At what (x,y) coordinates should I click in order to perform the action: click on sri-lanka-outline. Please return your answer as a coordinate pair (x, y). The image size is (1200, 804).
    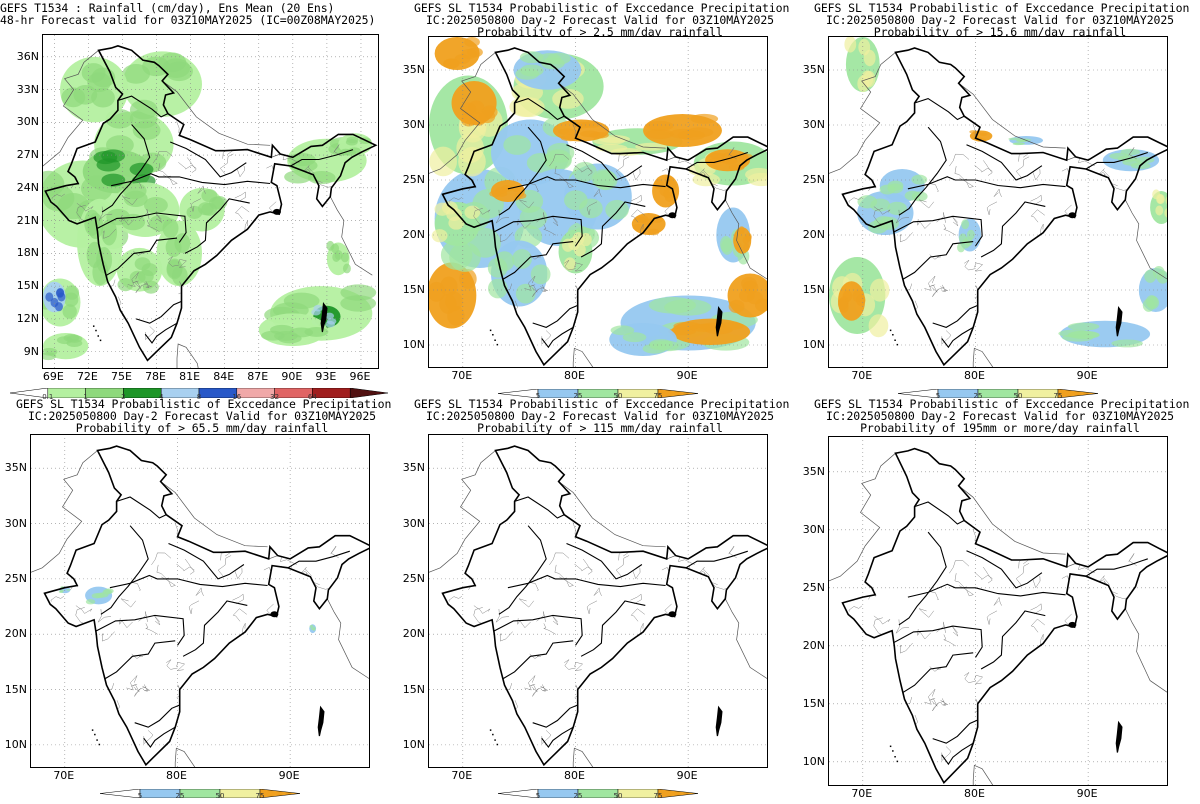
    Looking at the image, I should click on (983, 774).